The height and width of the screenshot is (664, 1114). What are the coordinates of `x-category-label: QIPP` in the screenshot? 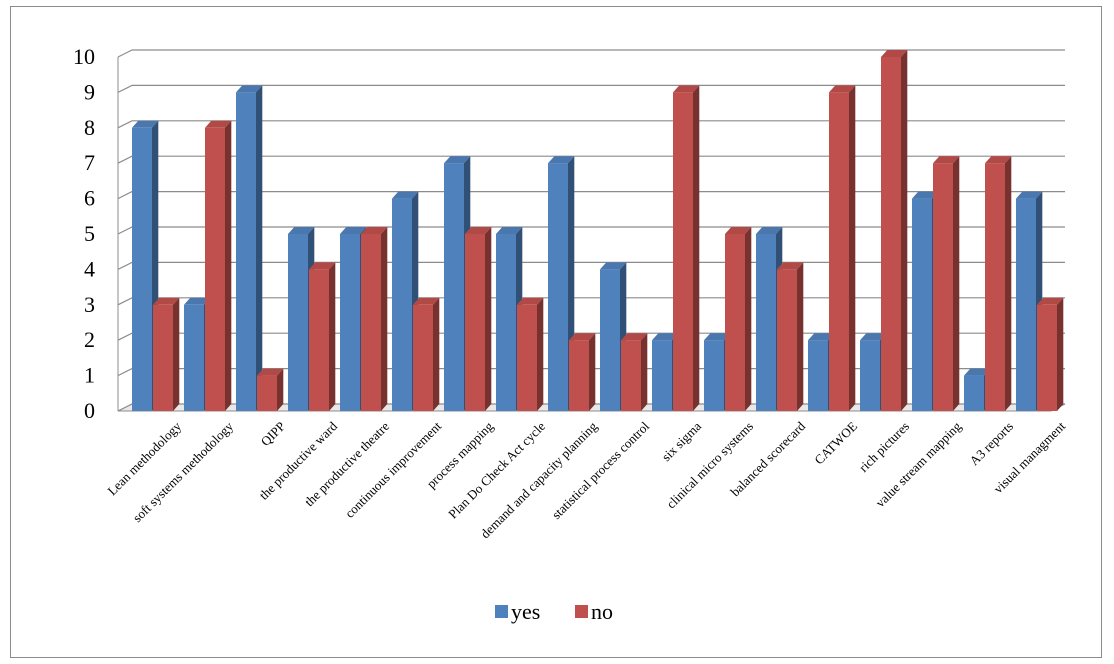 It's located at (273, 434).